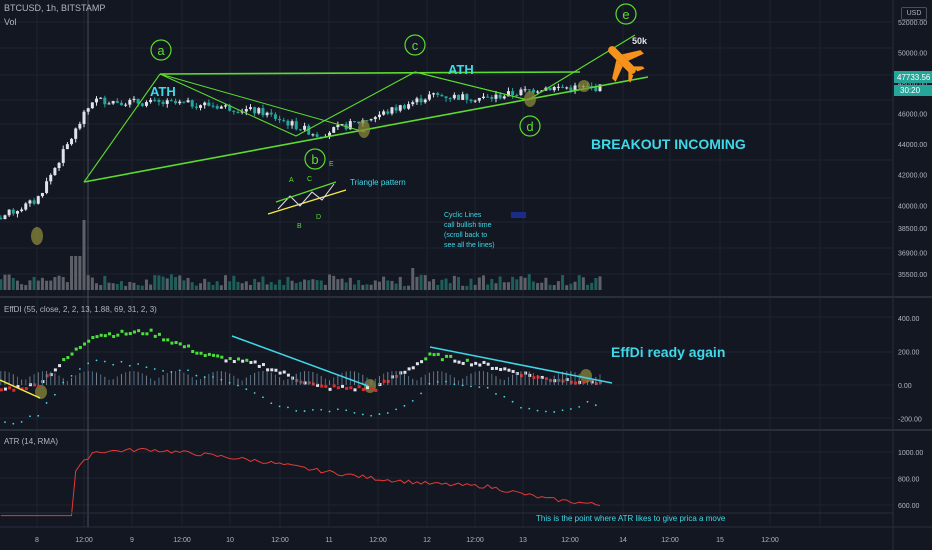 The width and height of the screenshot is (932, 550). I want to click on atr-tick-label: 600.00, so click(909, 506).